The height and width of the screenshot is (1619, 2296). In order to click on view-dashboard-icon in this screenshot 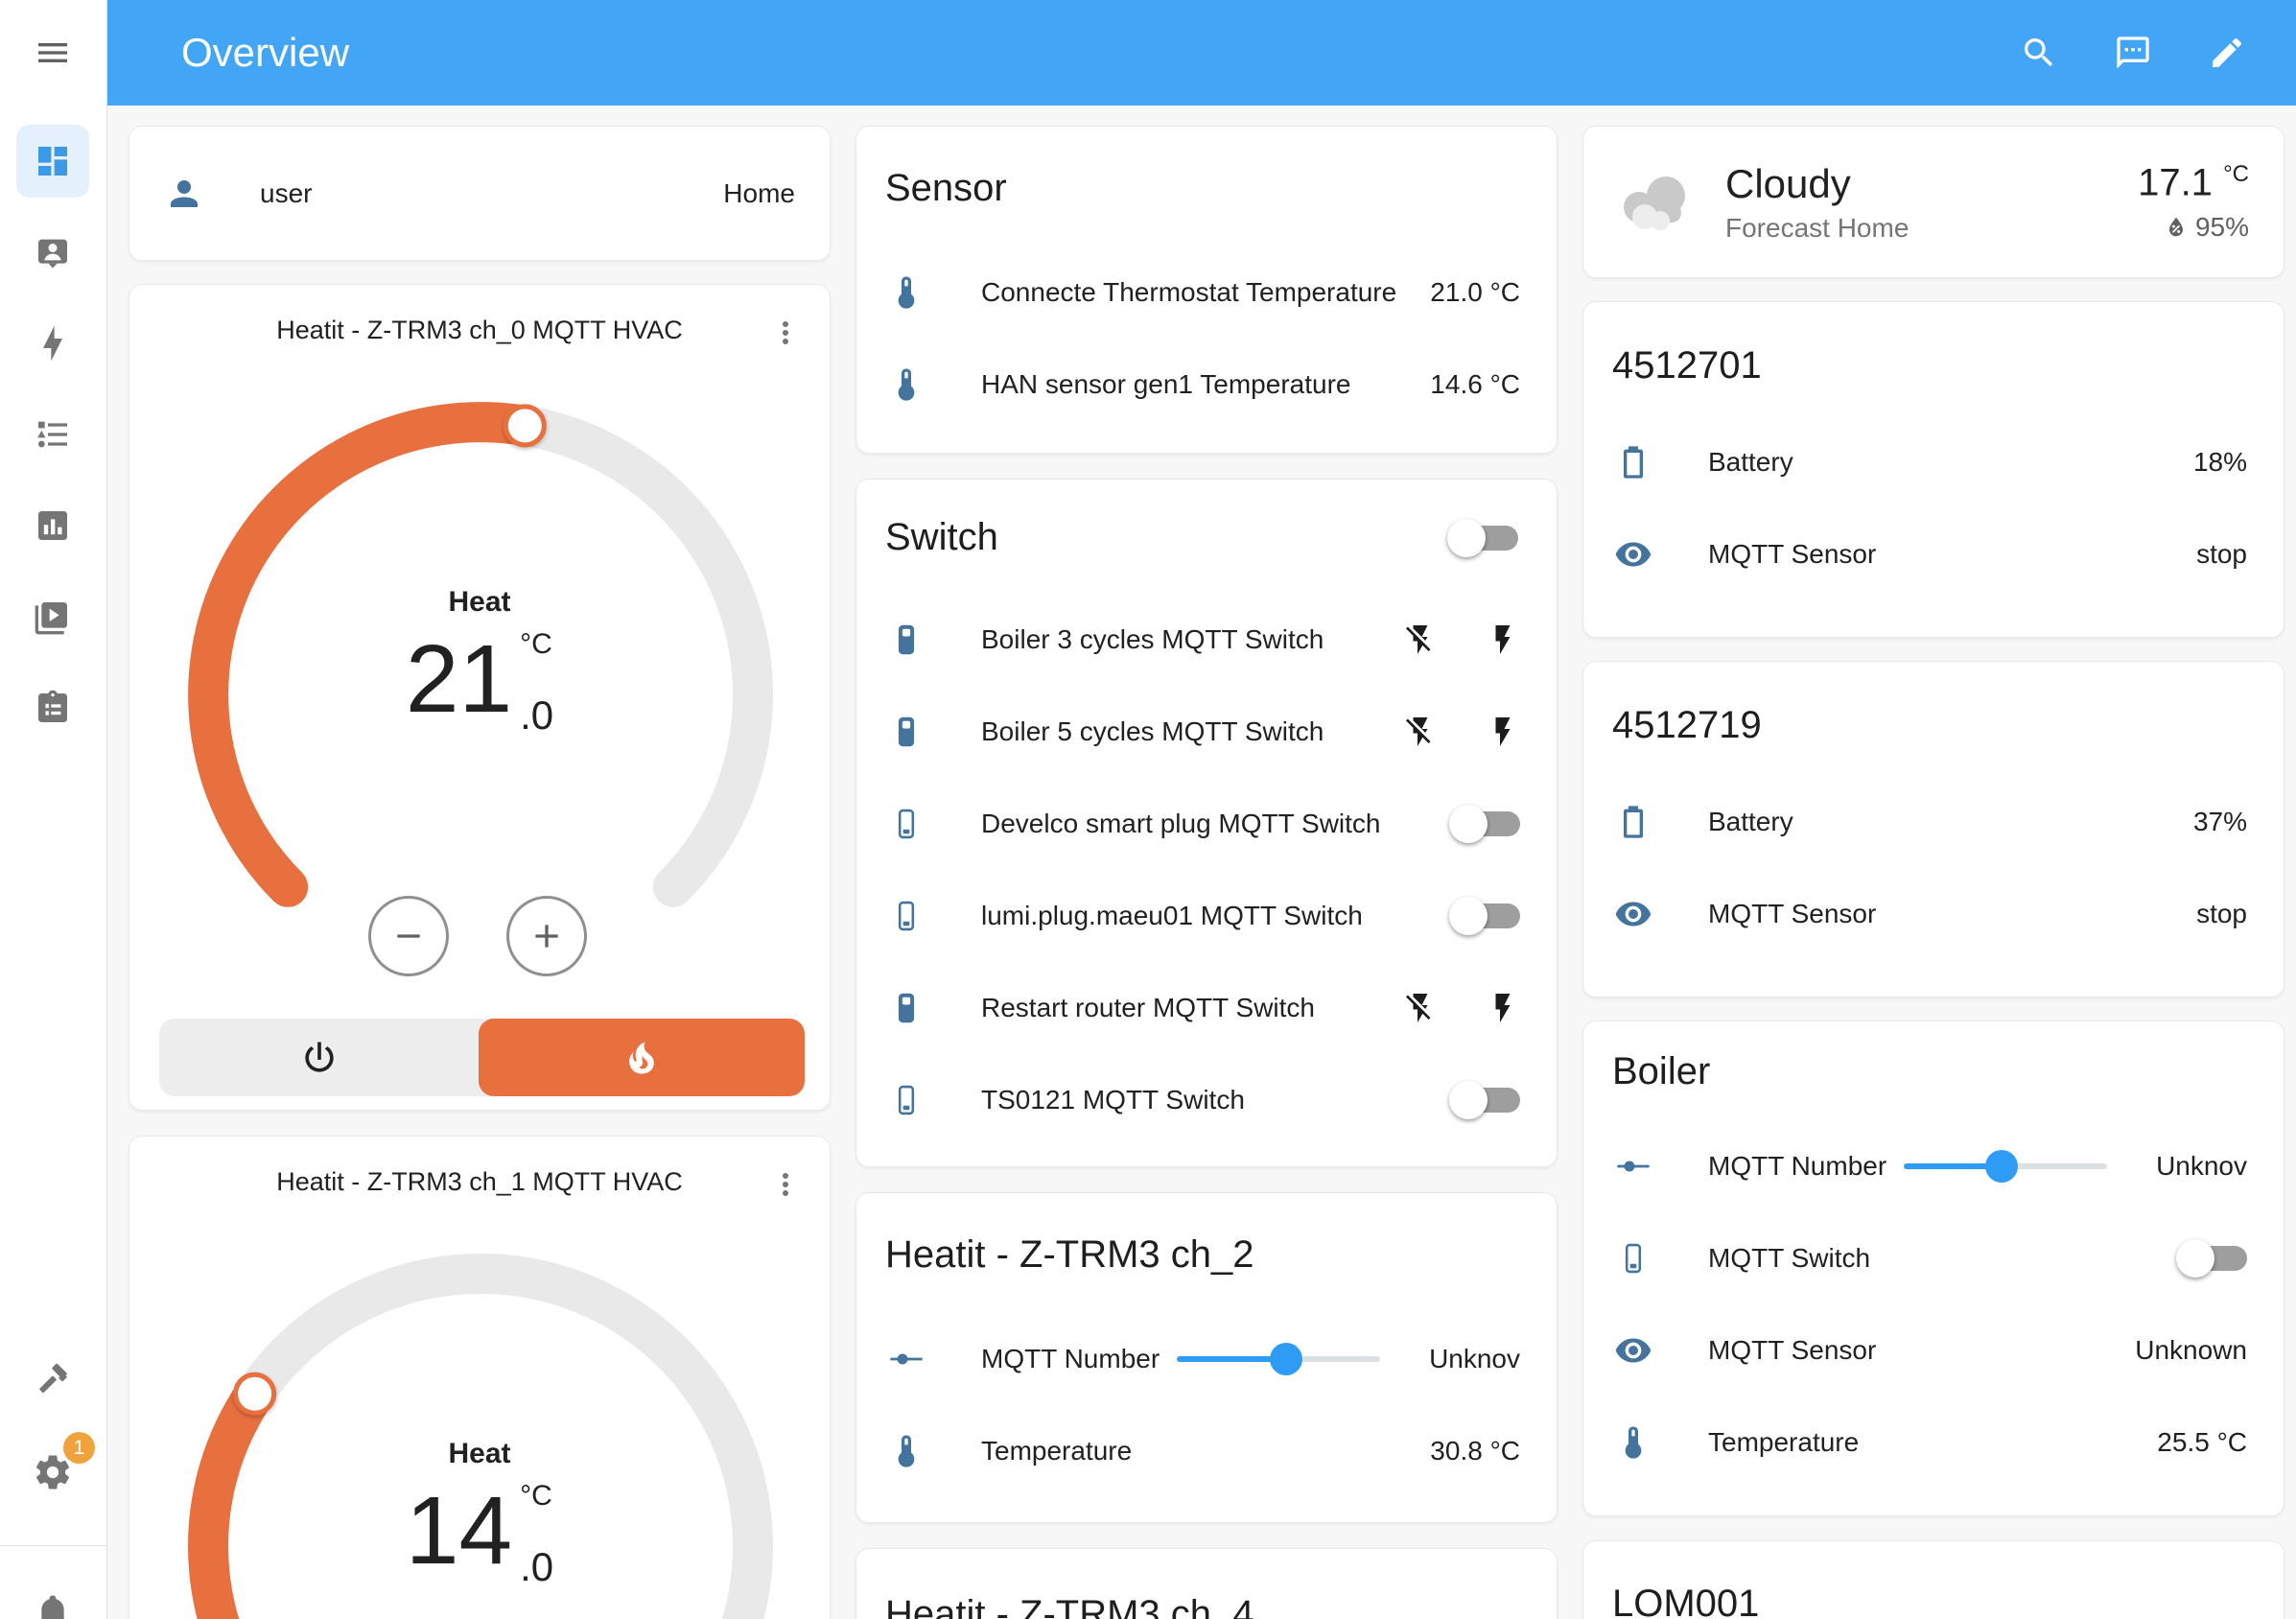, I will do `click(52, 161)`.